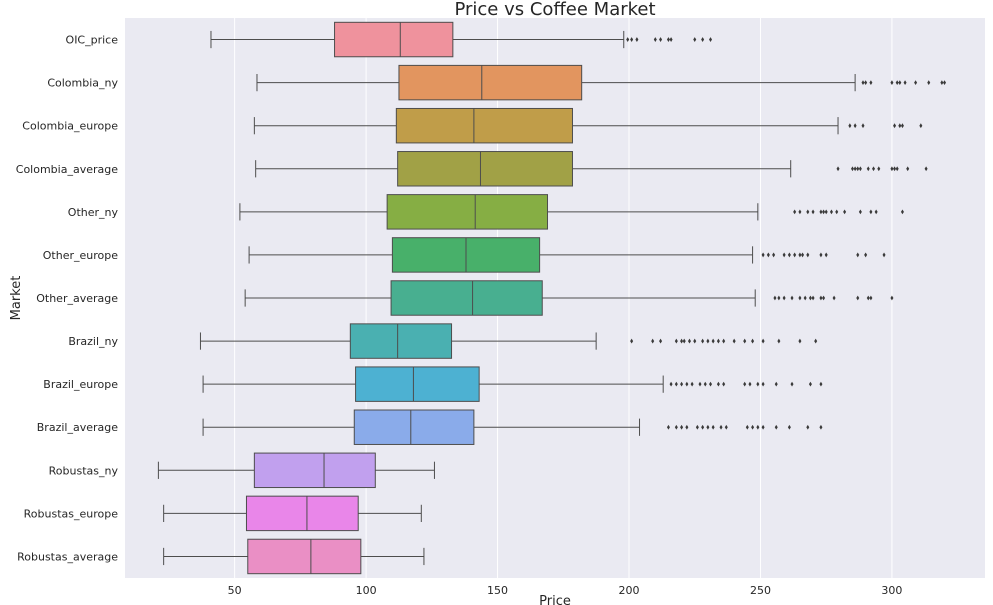  What do you see at coordinates (71, 513) in the screenshot?
I see `y-tick-label: Robustas_europe` at bounding box center [71, 513].